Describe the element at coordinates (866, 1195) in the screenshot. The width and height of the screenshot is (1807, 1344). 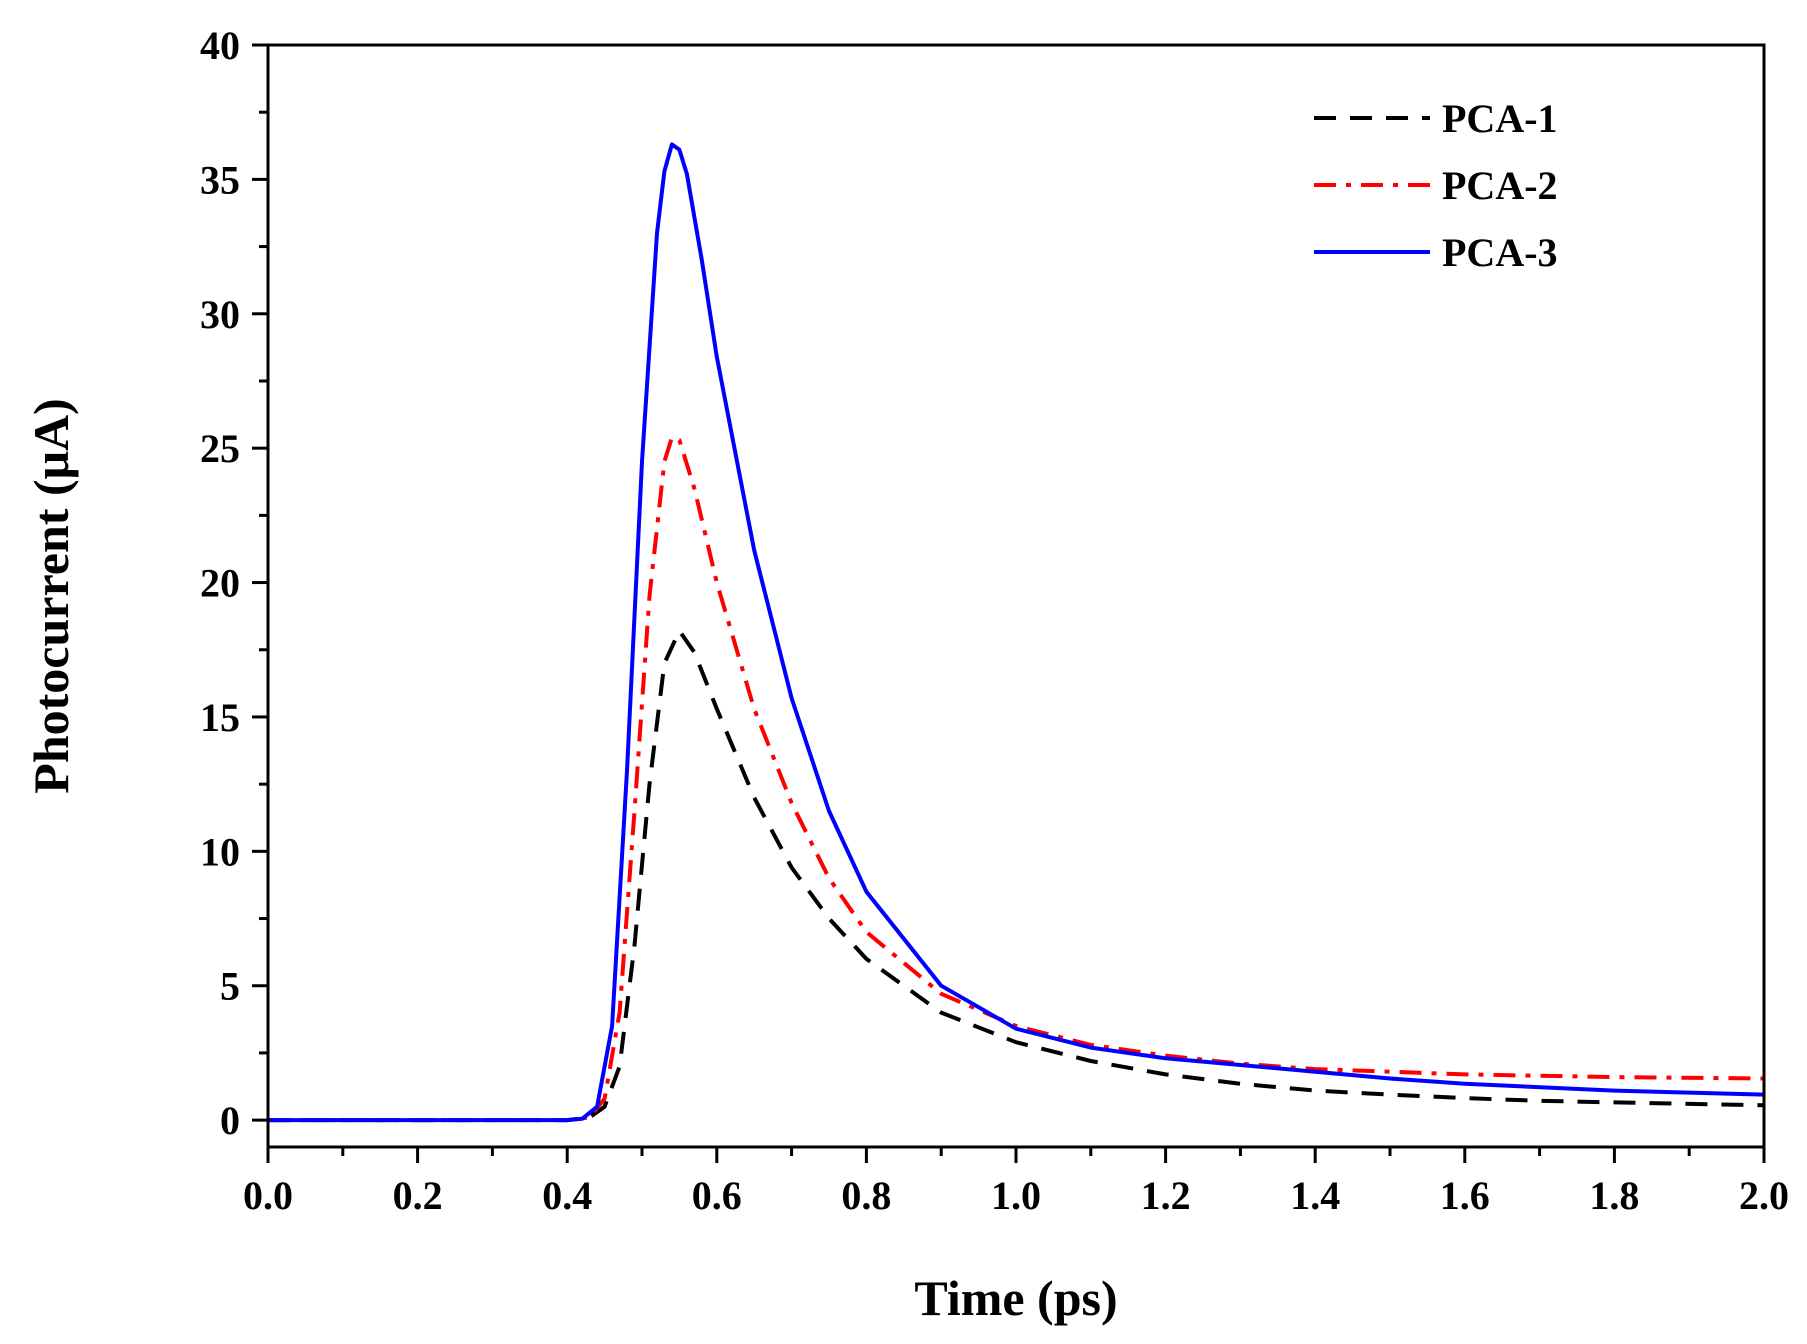
I see `x-tick-label: 0.8` at that location.